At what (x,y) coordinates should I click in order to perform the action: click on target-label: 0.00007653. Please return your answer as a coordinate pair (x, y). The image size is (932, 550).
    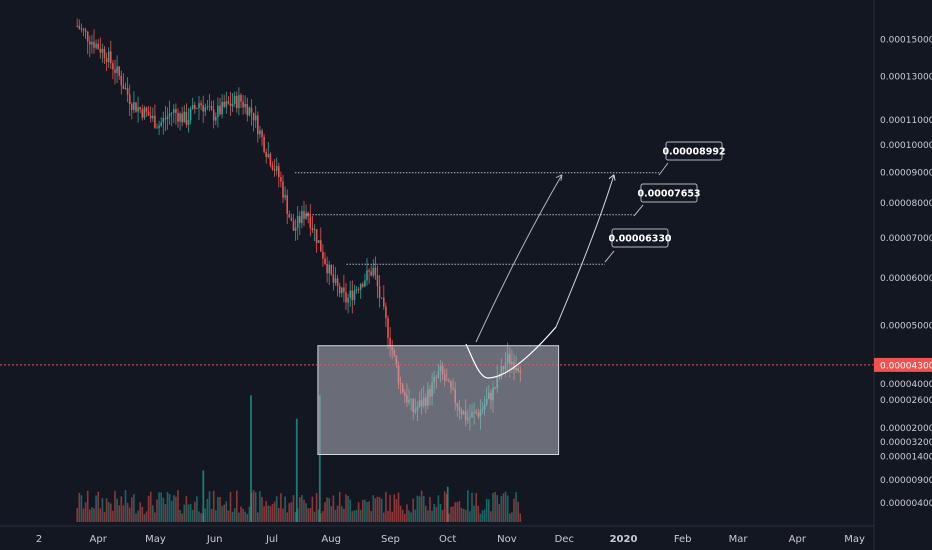
    Looking at the image, I should click on (668, 194).